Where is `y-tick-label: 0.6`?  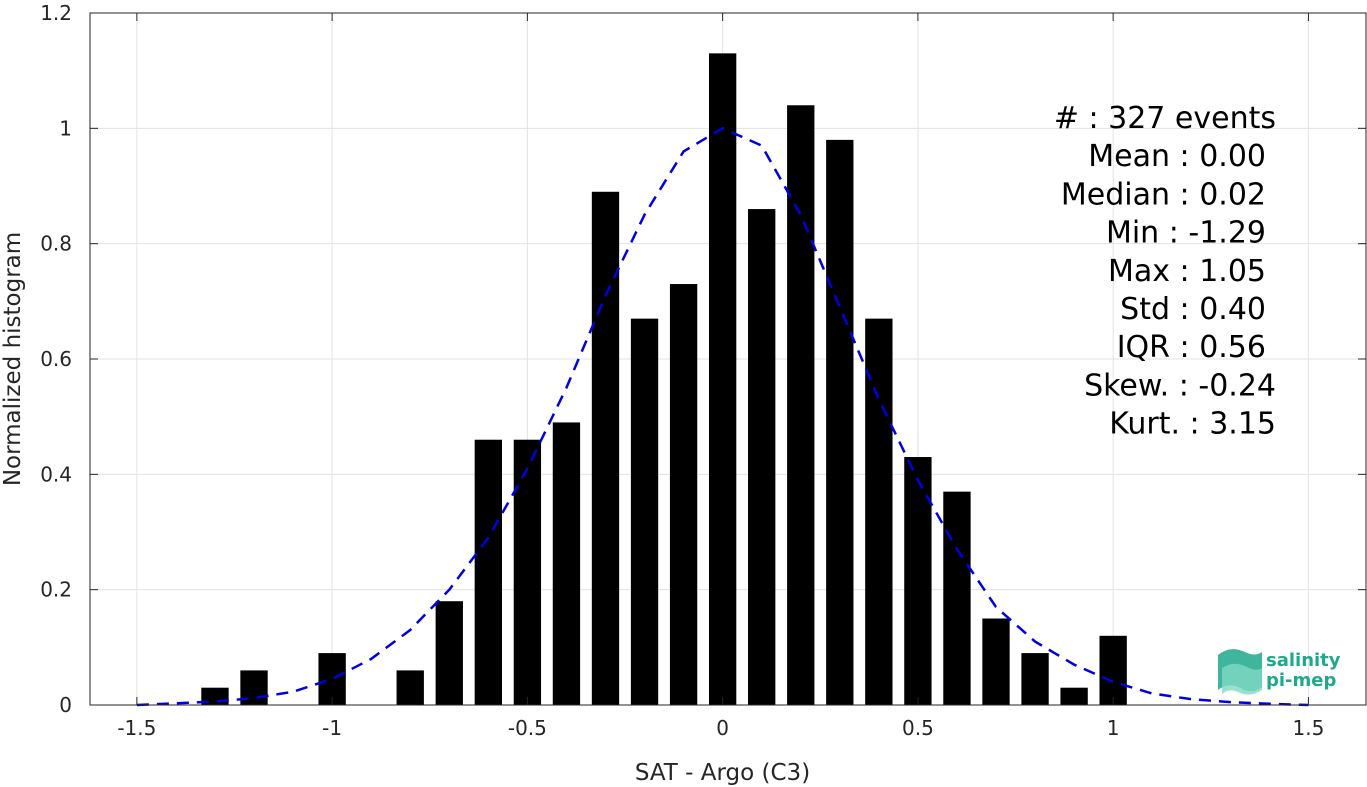 y-tick-label: 0.6 is located at coordinates (56, 359).